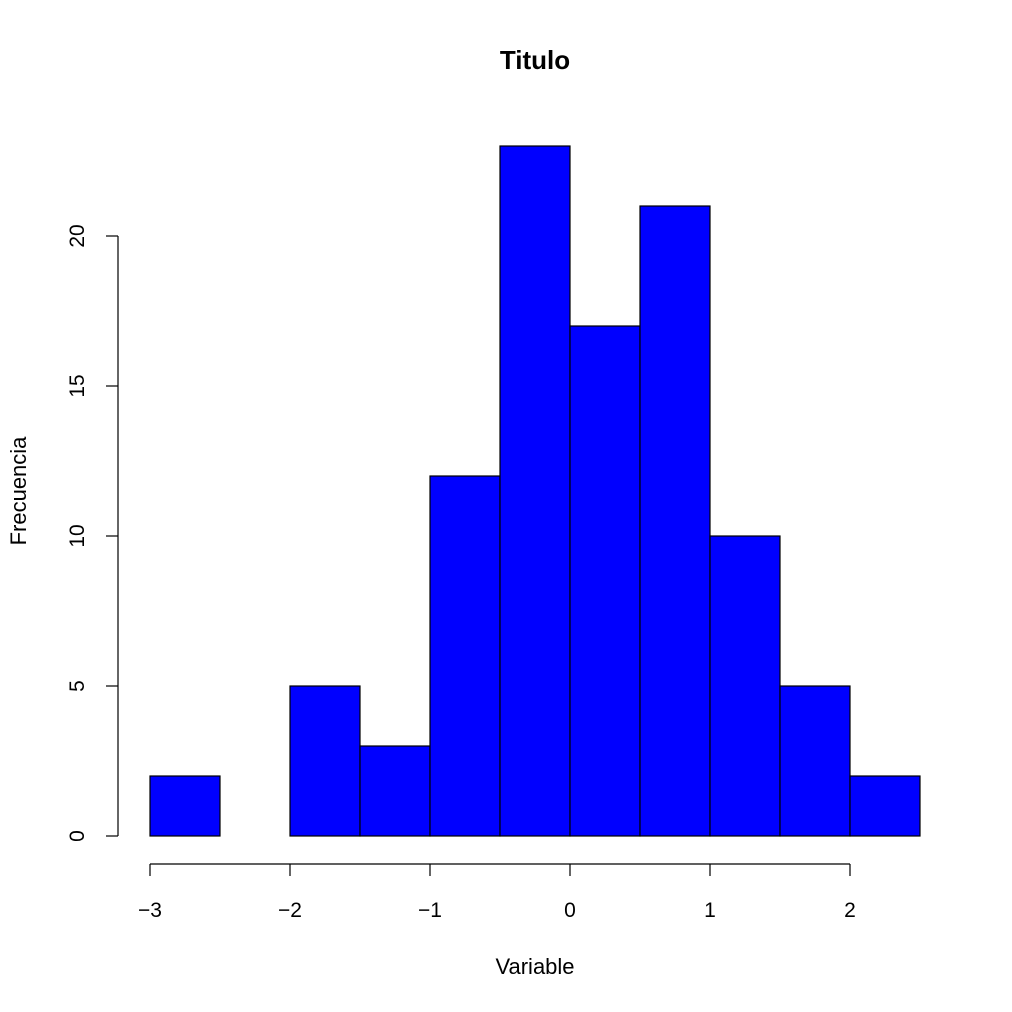 Image resolution: width=1012 pixels, height=1012 pixels. What do you see at coordinates (77, 535) in the screenshot?
I see `y-tick-label: 10` at bounding box center [77, 535].